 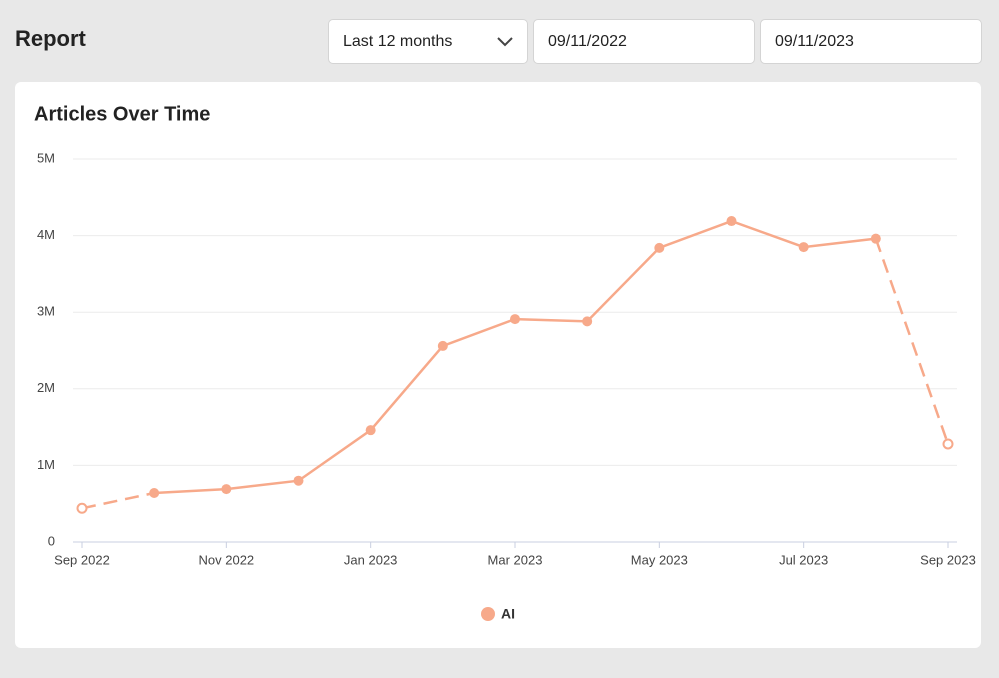 What do you see at coordinates (398, 41) in the screenshot?
I see `range-label: Last 12 months` at bounding box center [398, 41].